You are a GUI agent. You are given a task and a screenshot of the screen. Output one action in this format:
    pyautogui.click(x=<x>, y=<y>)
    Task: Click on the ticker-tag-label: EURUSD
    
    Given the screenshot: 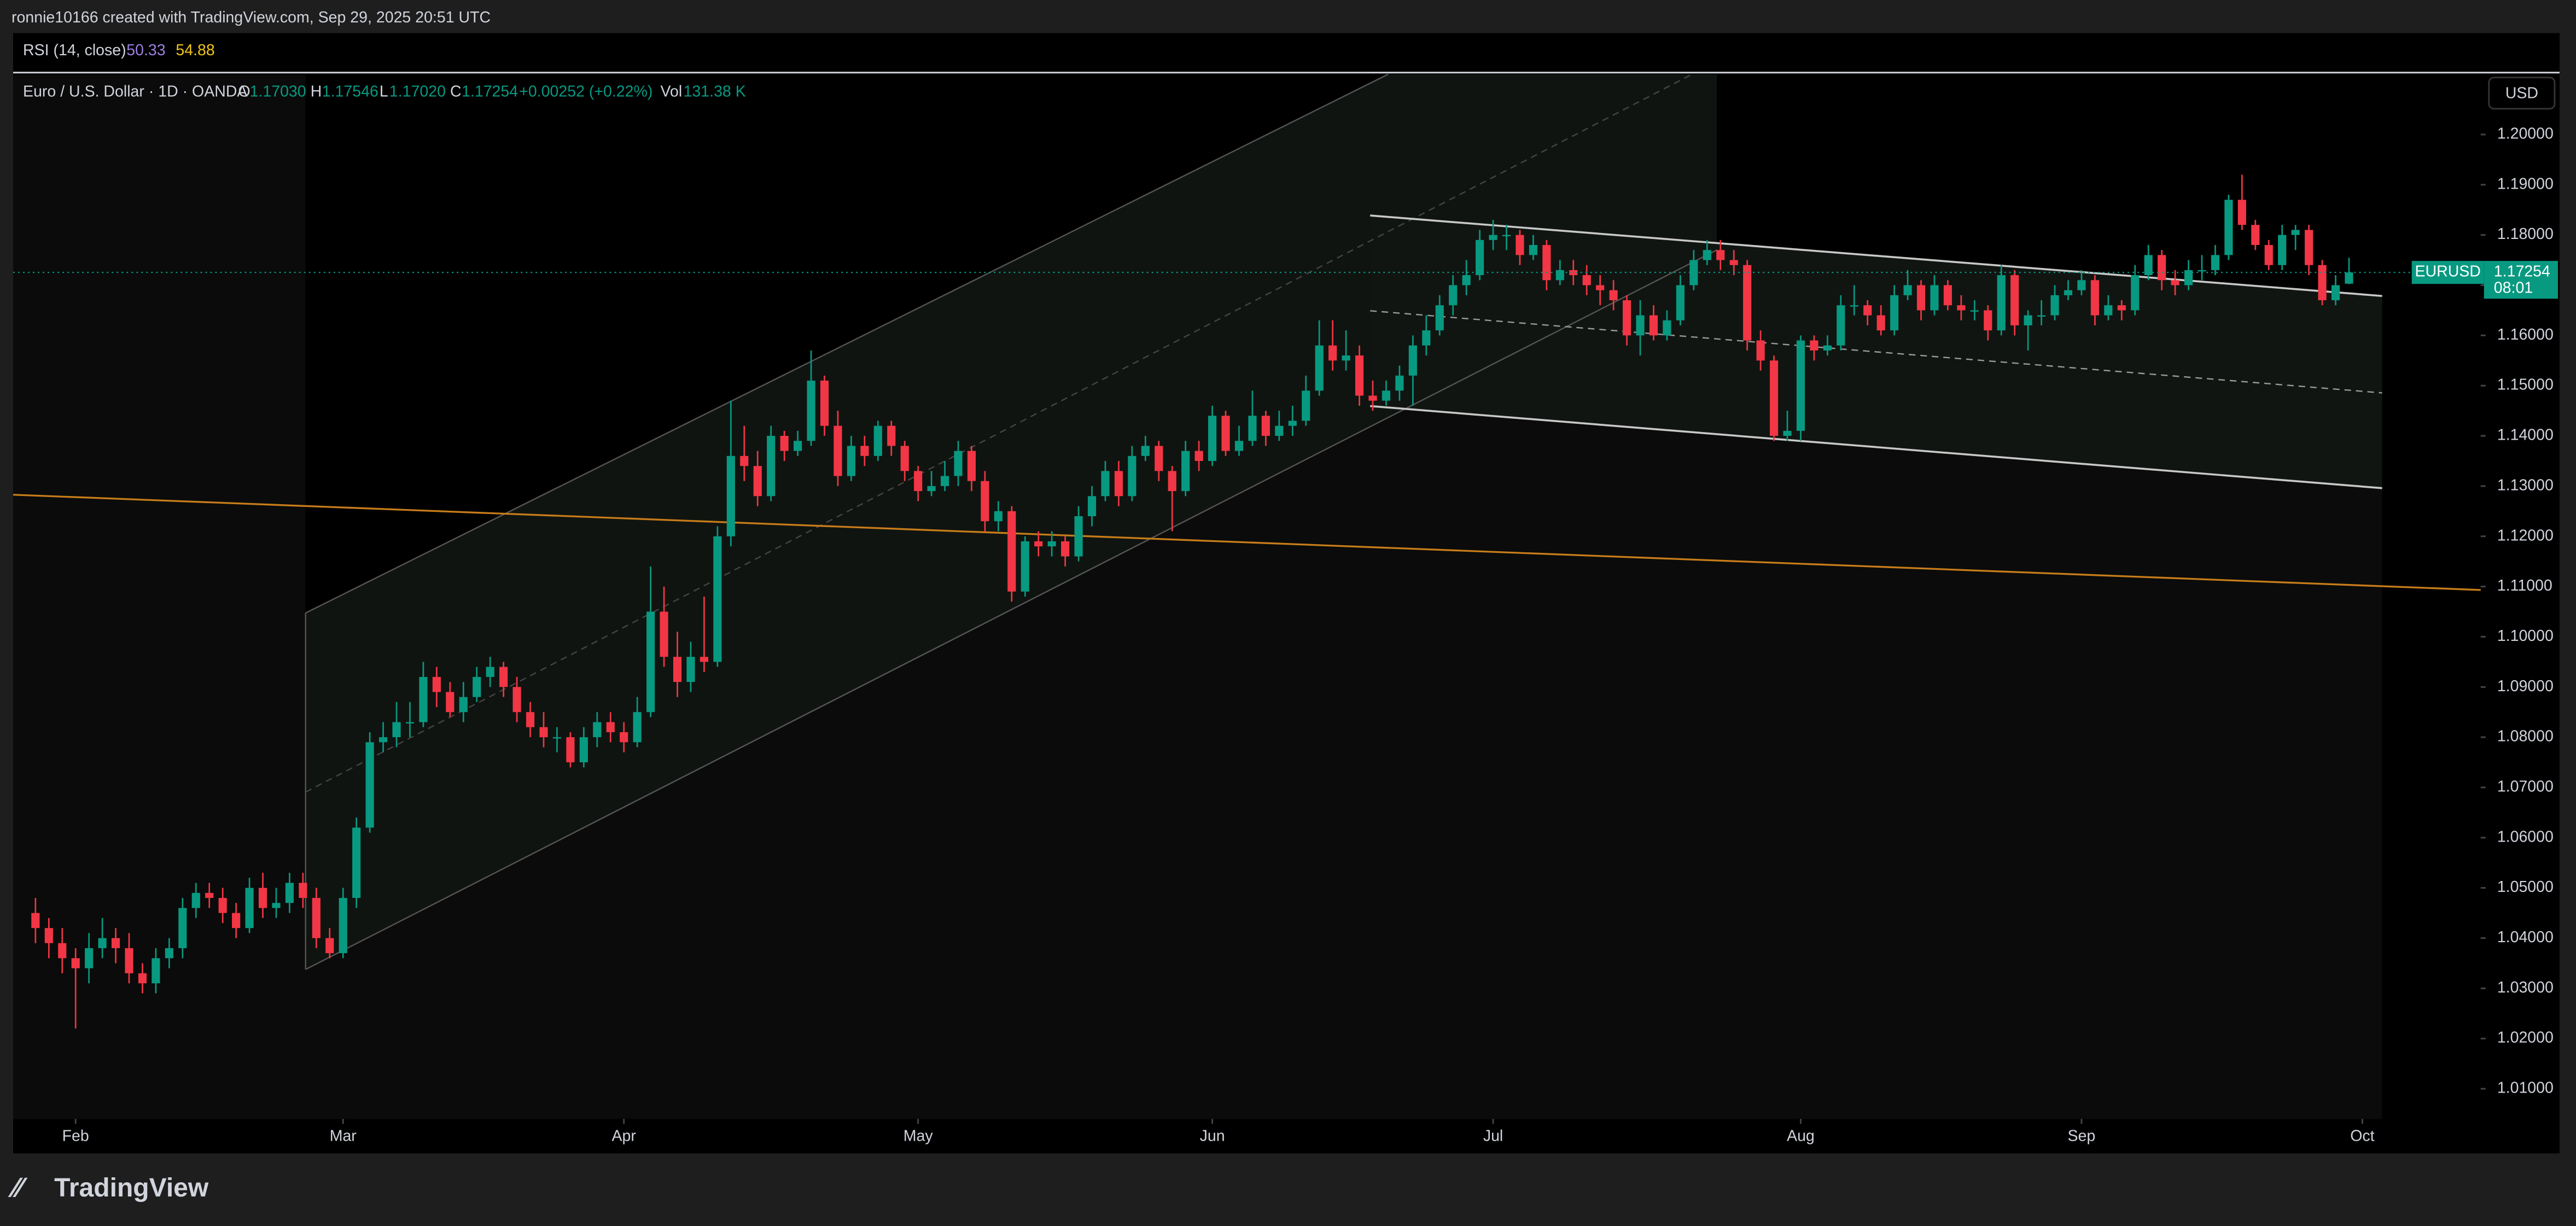 What is the action you would take?
    pyautogui.click(x=2447, y=272)
    